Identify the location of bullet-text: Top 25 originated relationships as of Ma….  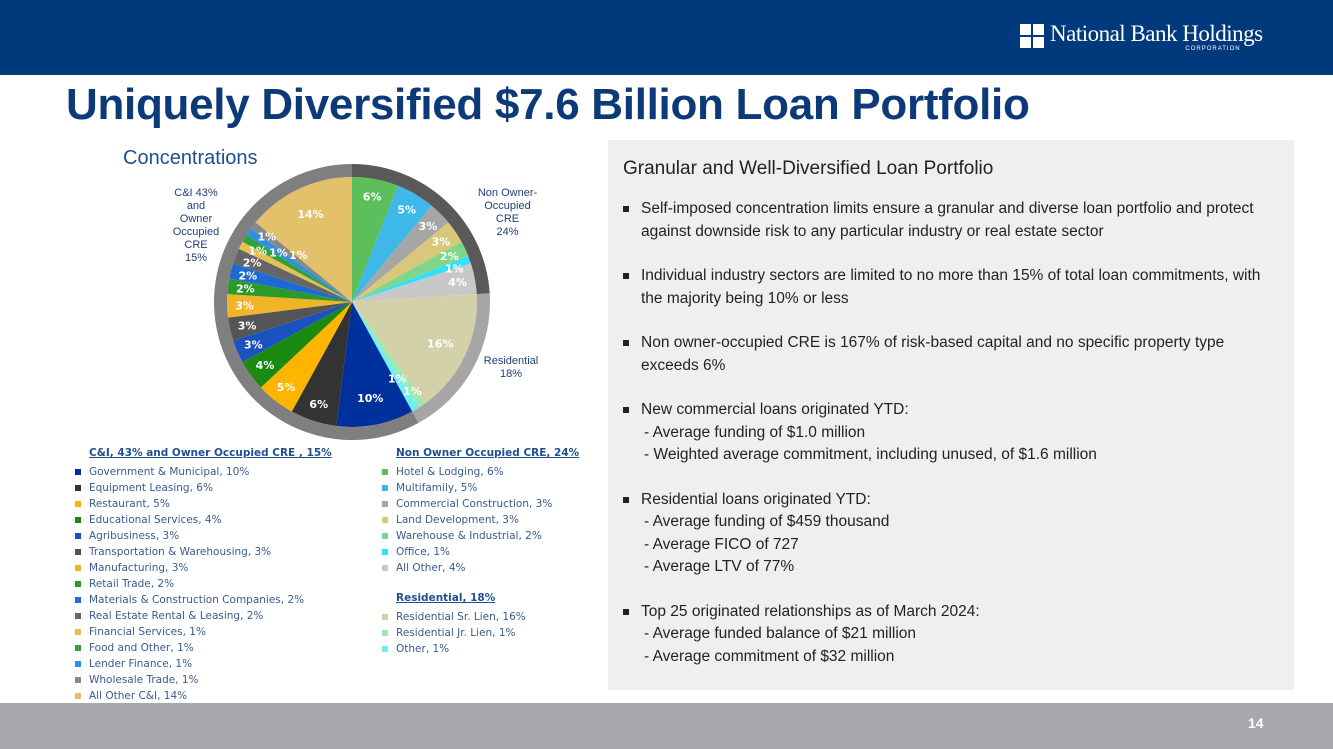
(810, 611).